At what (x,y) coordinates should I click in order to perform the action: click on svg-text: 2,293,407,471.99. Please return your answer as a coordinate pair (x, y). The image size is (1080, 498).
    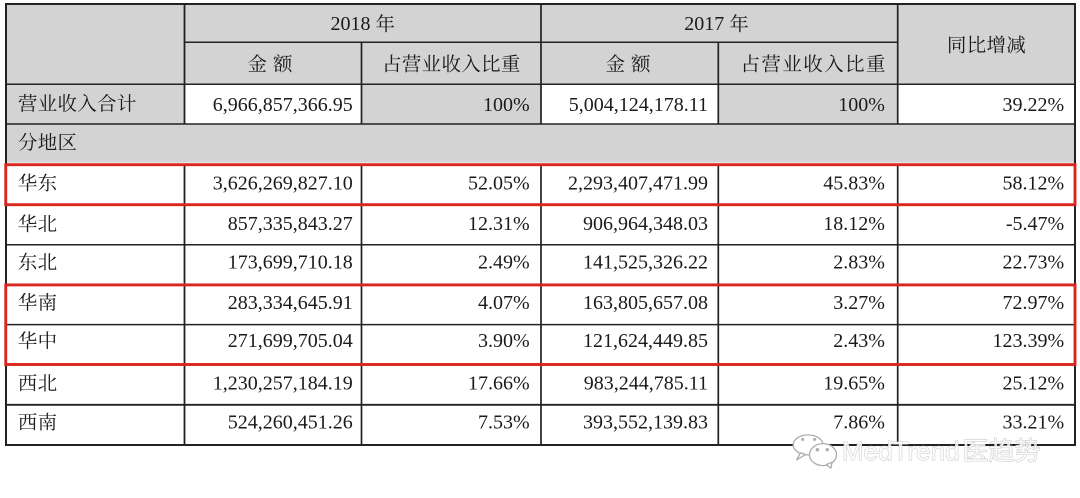
    Looking at the image, I should click on (638, 183).